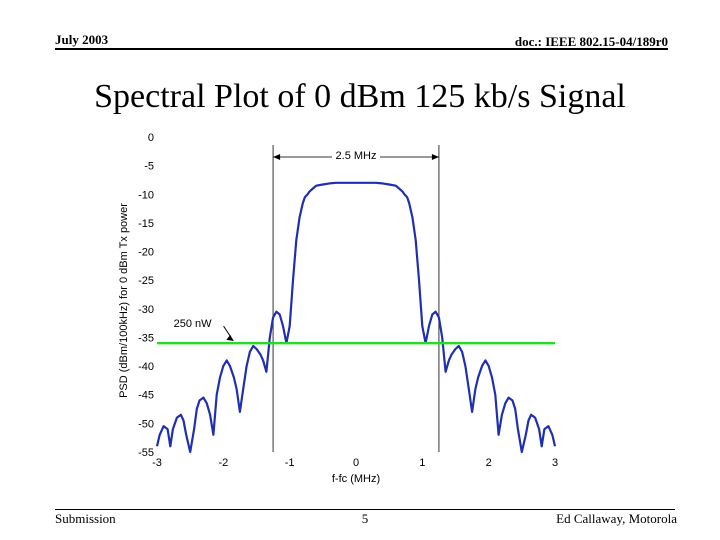 This screenshot has height=540, width=720. What do you see at coordinates (361, 49) in the screenshot?
I see `header-rule` at bounding box center [361, 49].